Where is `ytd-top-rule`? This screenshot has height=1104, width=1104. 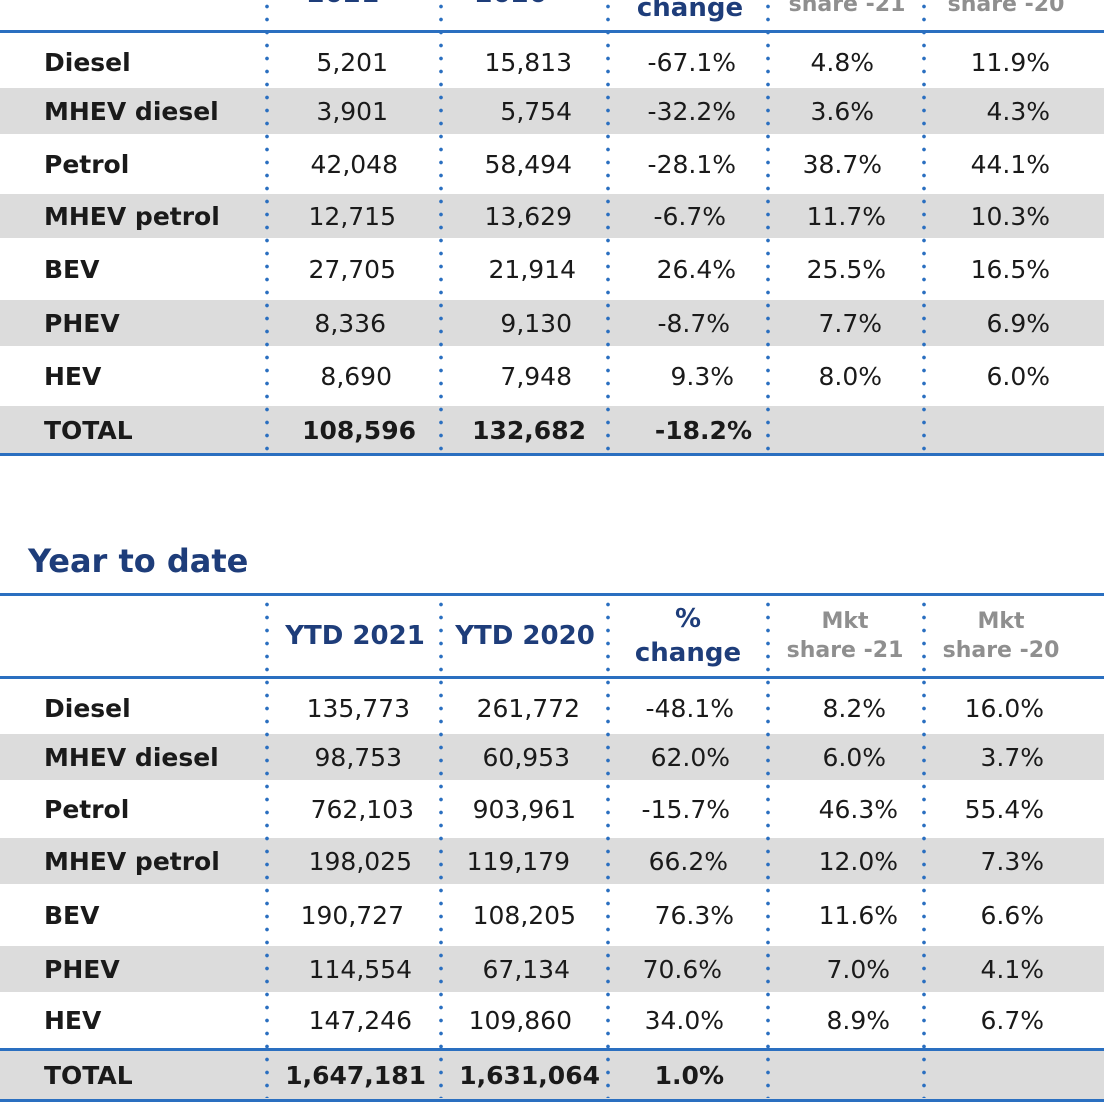
ytd-top-rule is located at coordinates (552, 594).